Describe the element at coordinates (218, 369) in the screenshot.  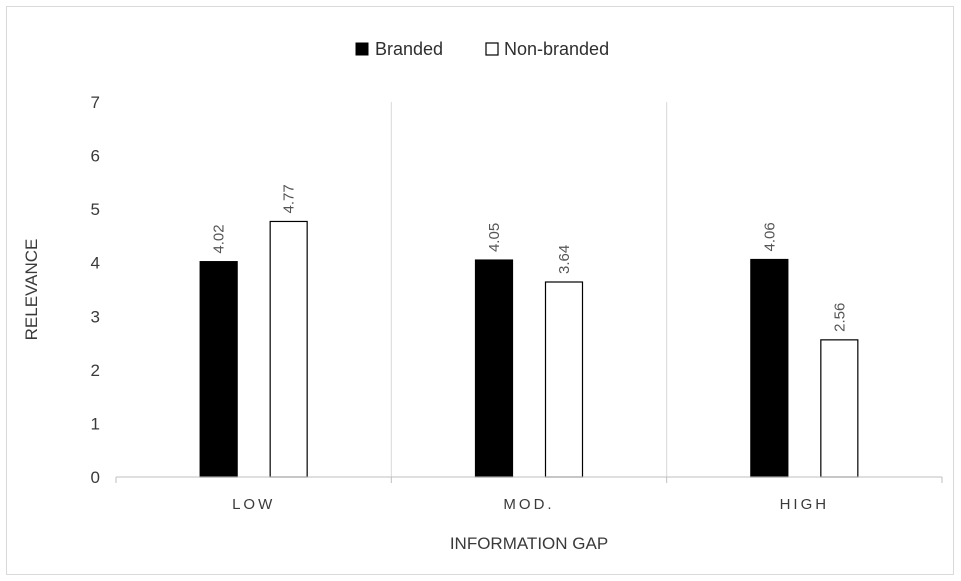
I see `bar-branded-low` at that location.